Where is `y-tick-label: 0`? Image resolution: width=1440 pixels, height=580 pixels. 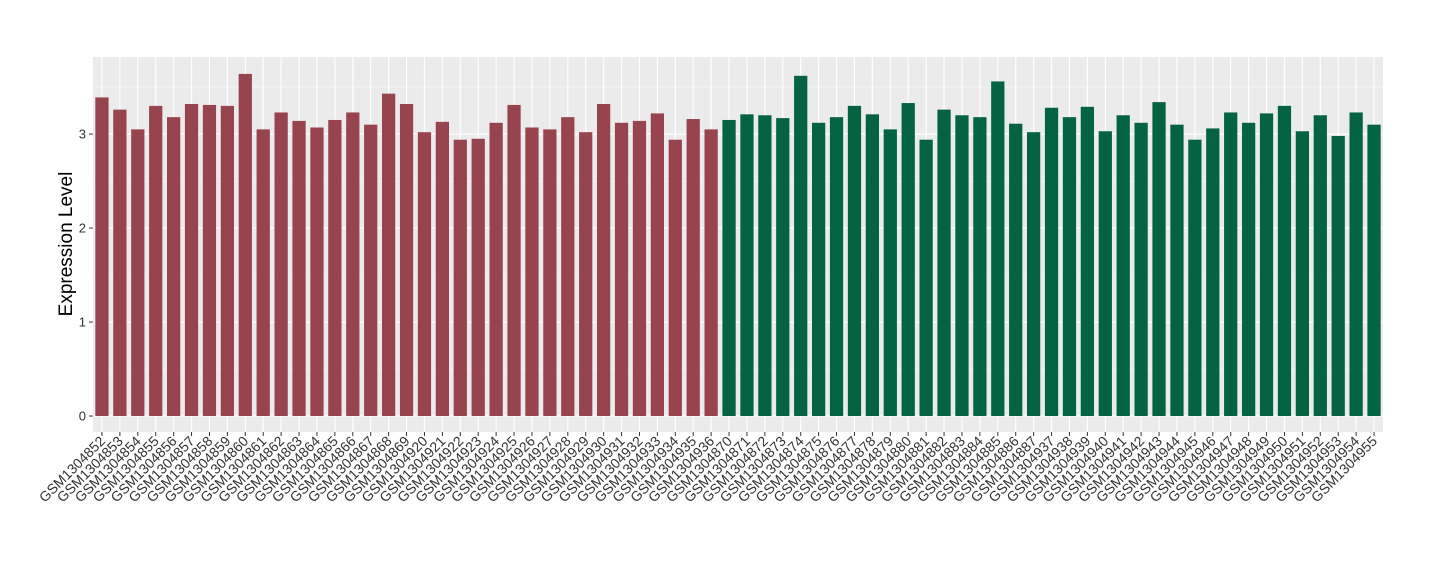
y-tick-label: 0 is located at coordinates (82, 416).